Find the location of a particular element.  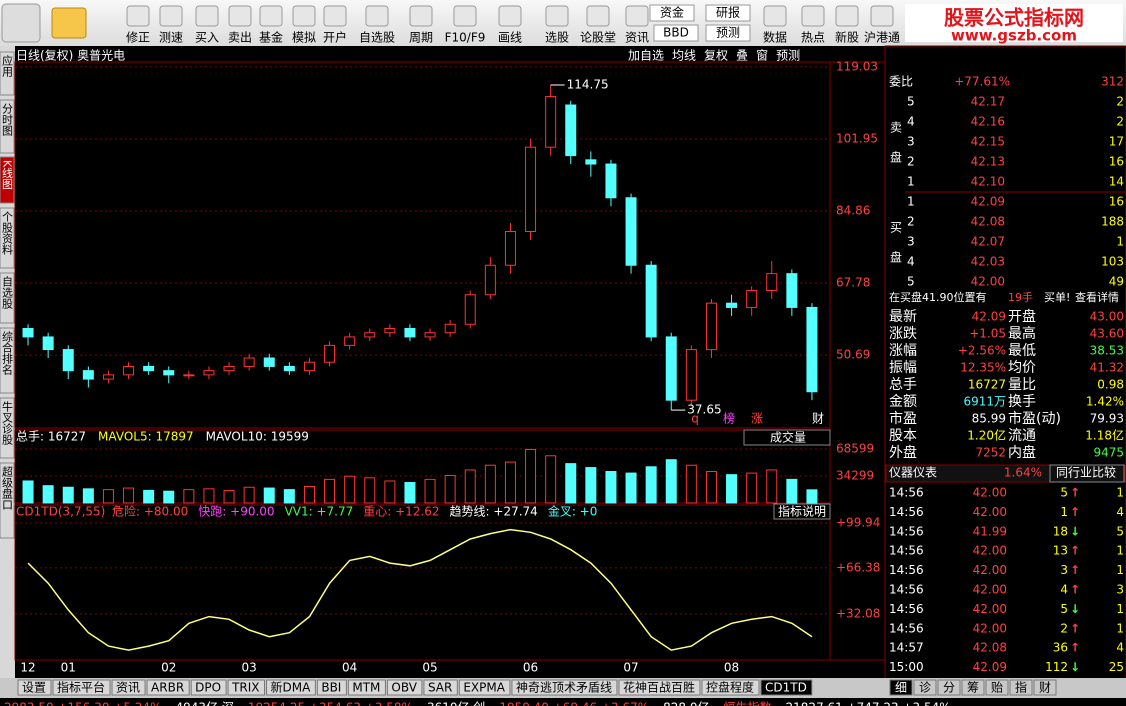

bottom-tab-label: 花神百战百胜 is located at coordinates (659, 687).